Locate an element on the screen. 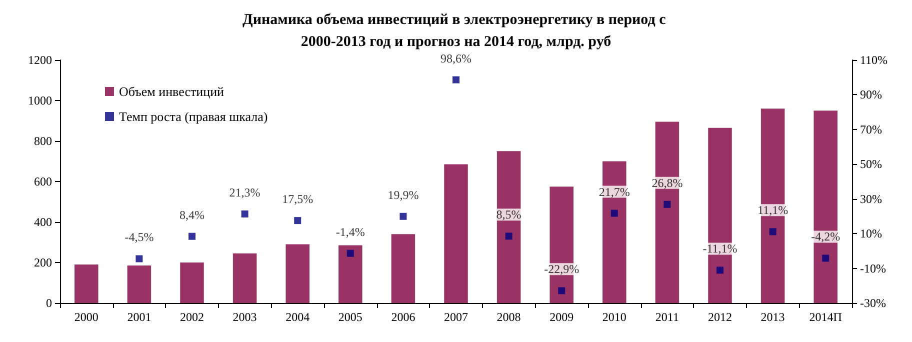 The width and height of the screenshot is (912, 342). data-label: -4,5% is located at coordinates (139, 237).